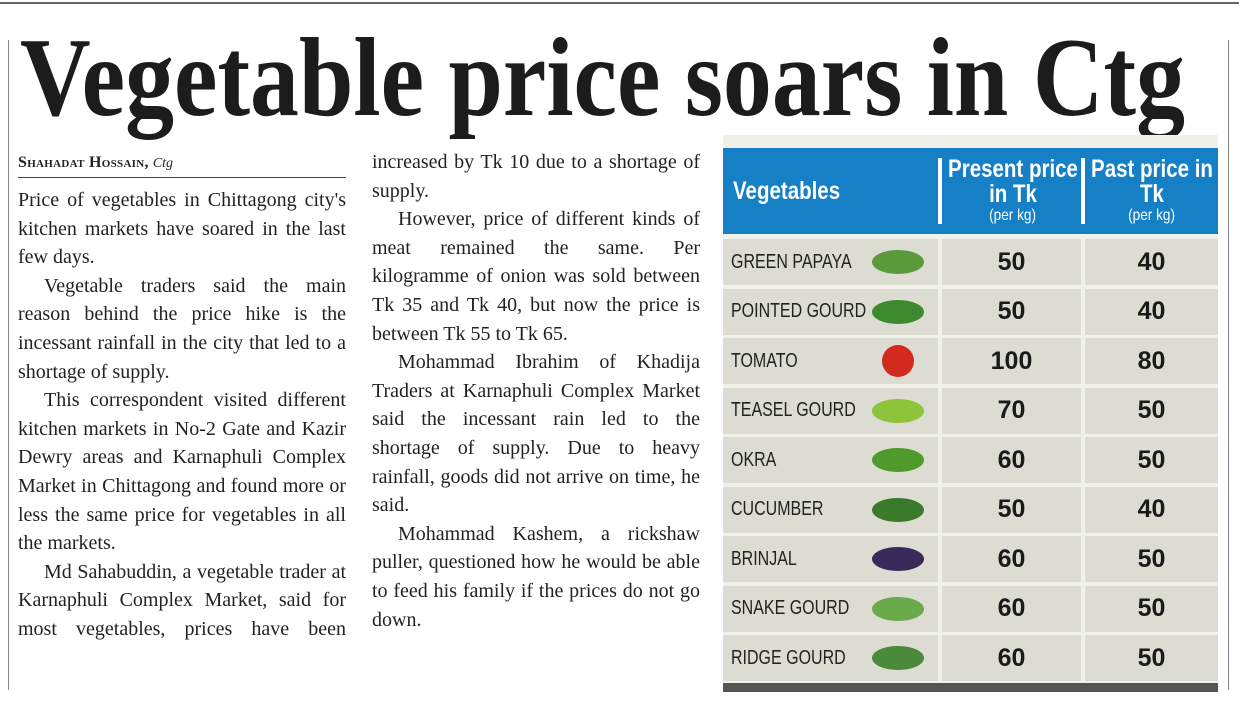 The height and width of the screenshot is (717, 1239). What do you see at coordinates (793, 410) in the screenshot?
I see `vegetable-name: TEASEL GOURD` at bounding box center [793, 410].